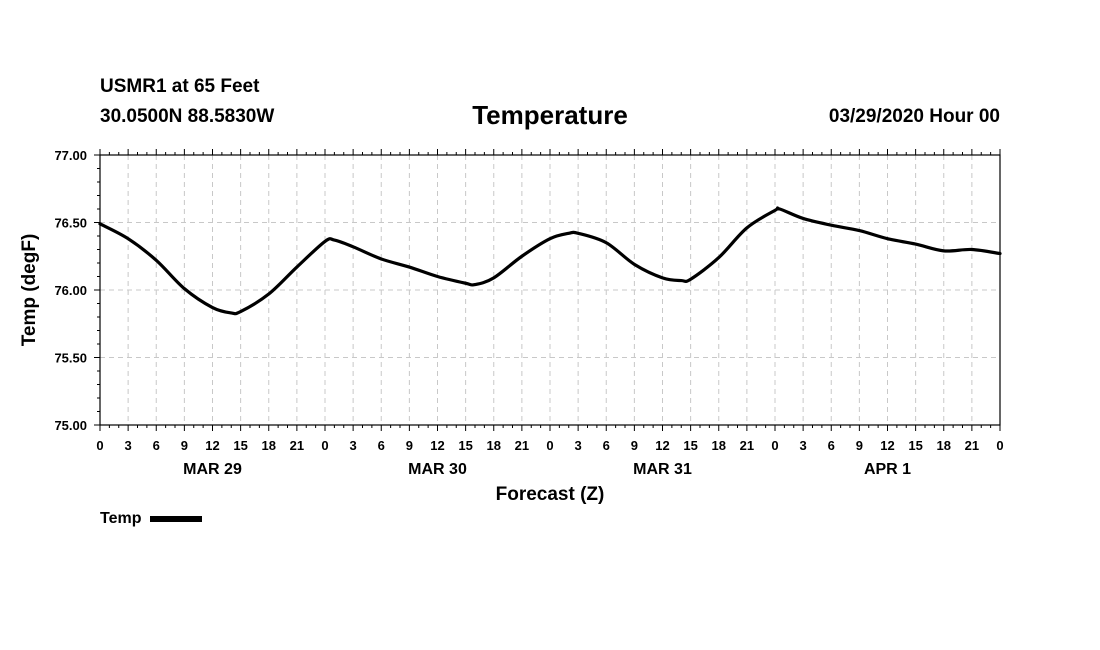 The height and width of the screenshot is (650, 1100). I want to click on temp-series-line, so click(550, 261).